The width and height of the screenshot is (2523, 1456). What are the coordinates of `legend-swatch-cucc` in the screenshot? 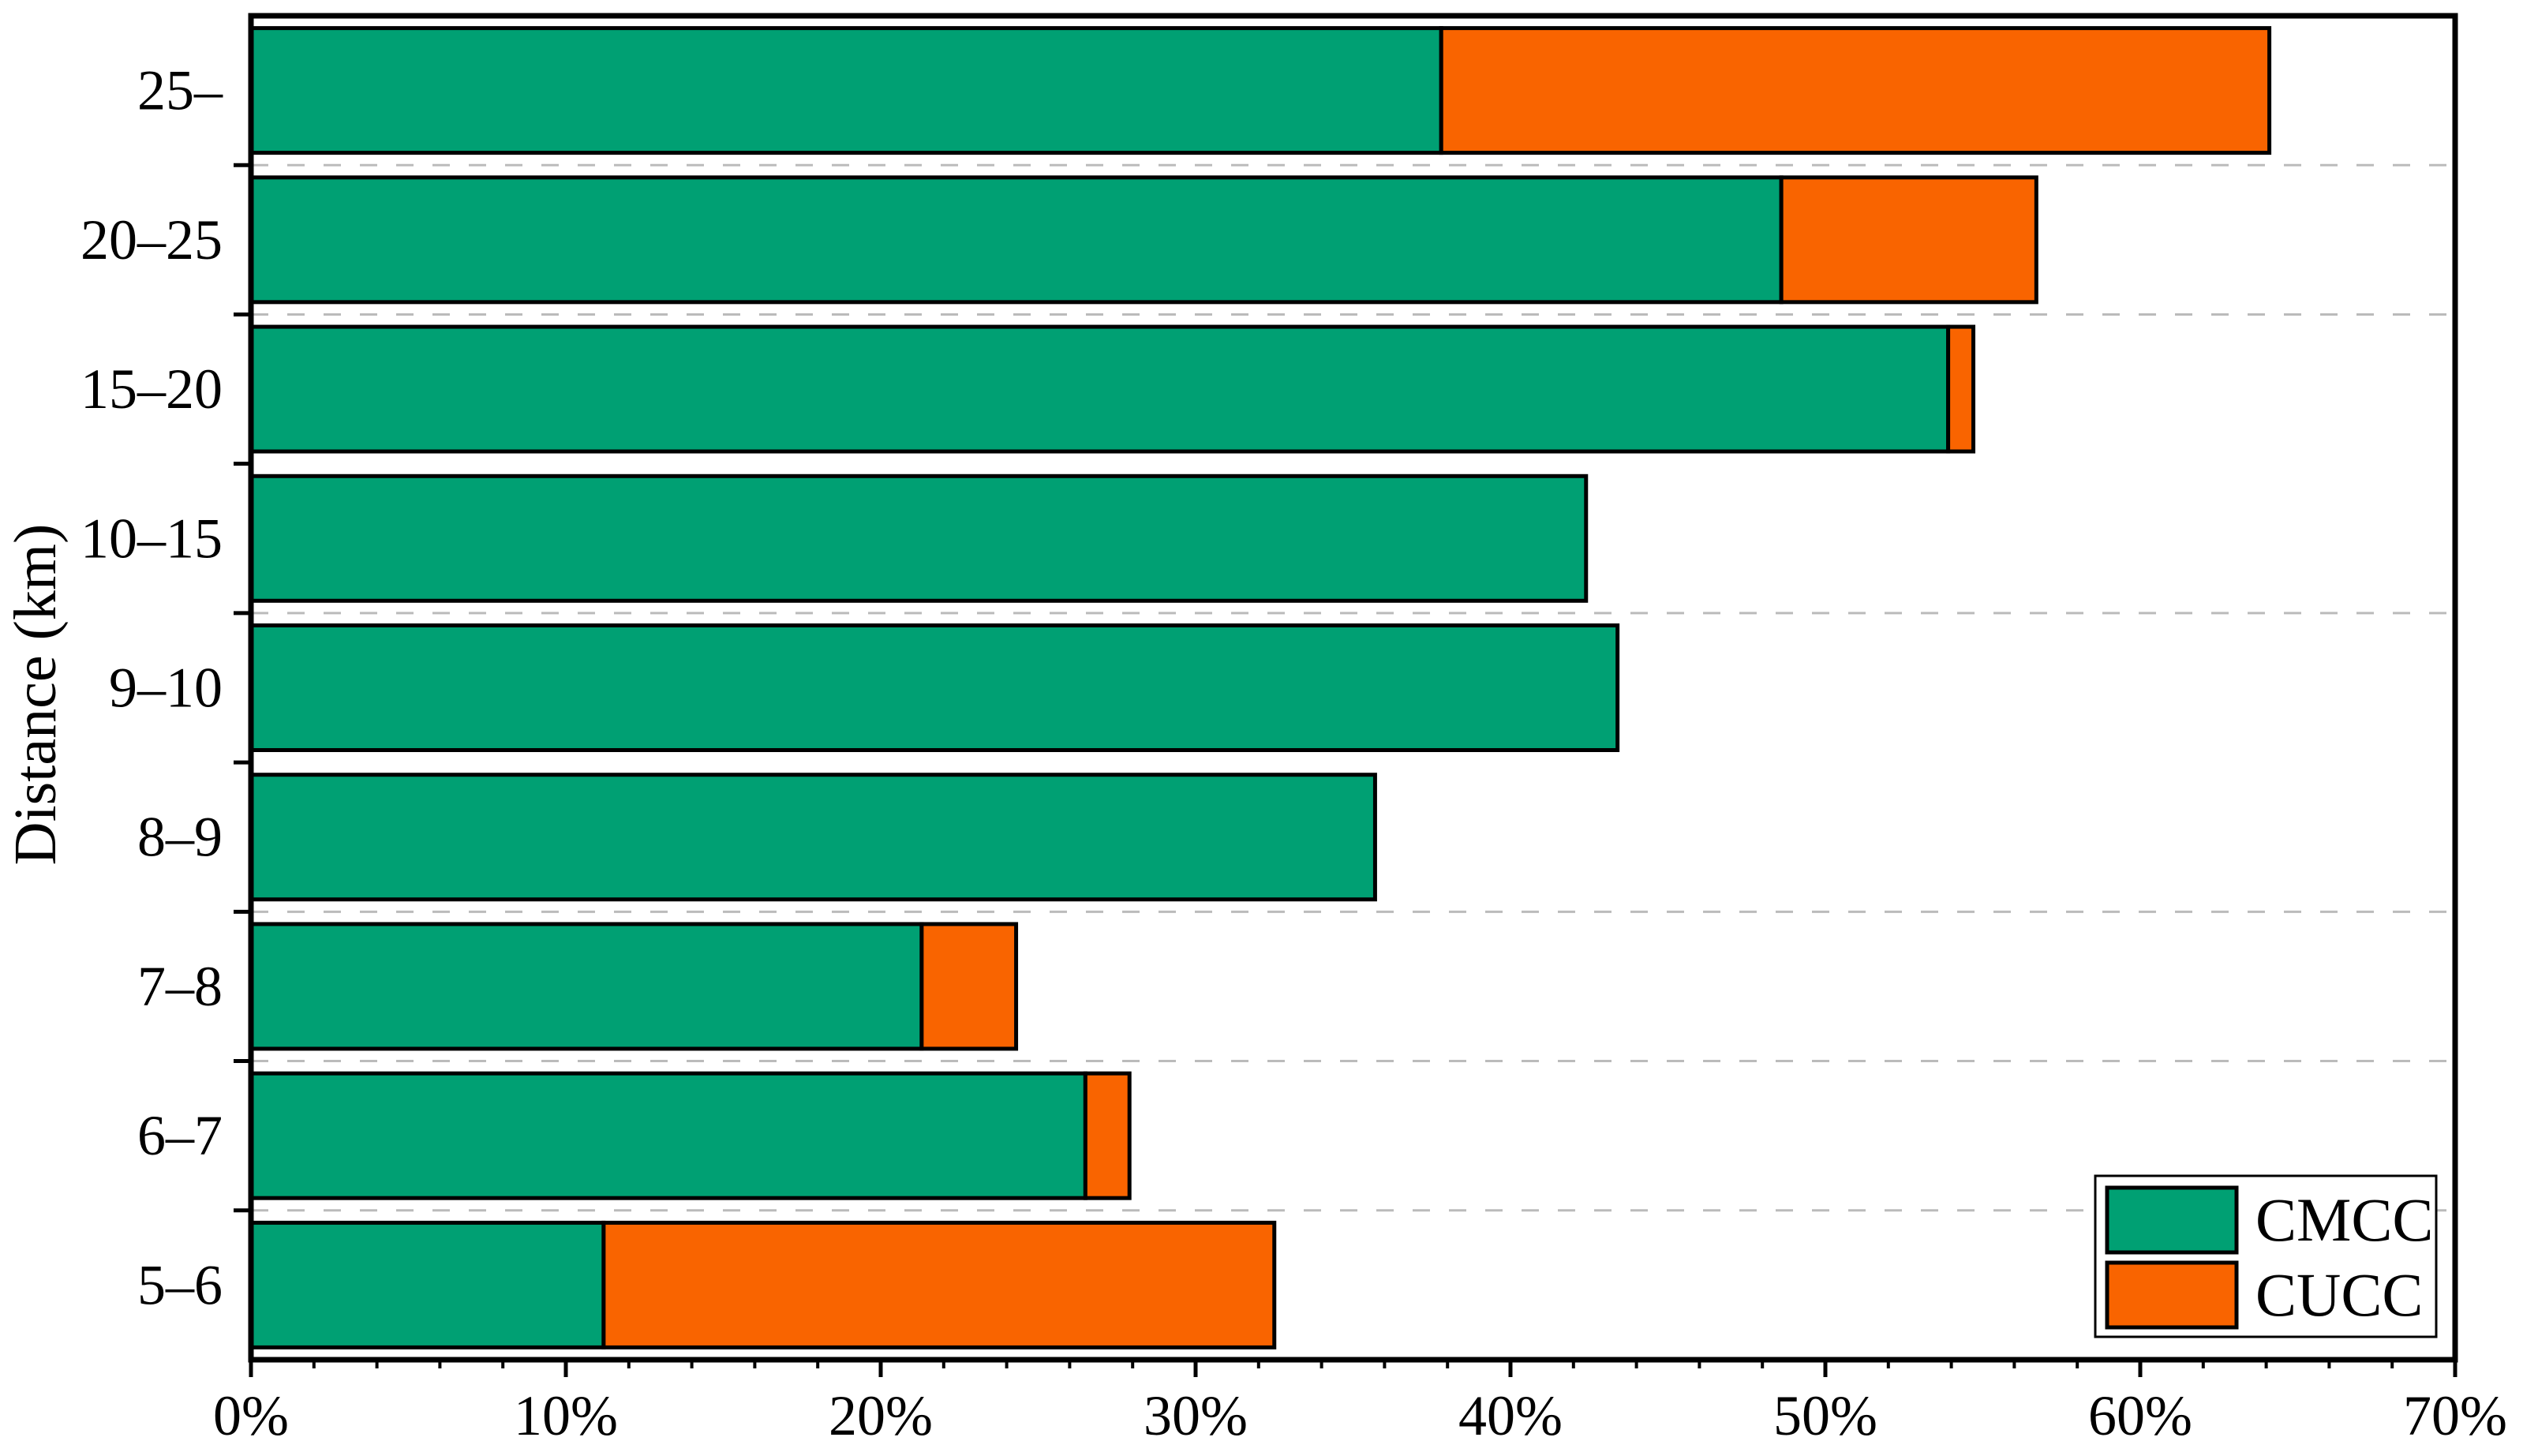 It's located at (2172, 1295).